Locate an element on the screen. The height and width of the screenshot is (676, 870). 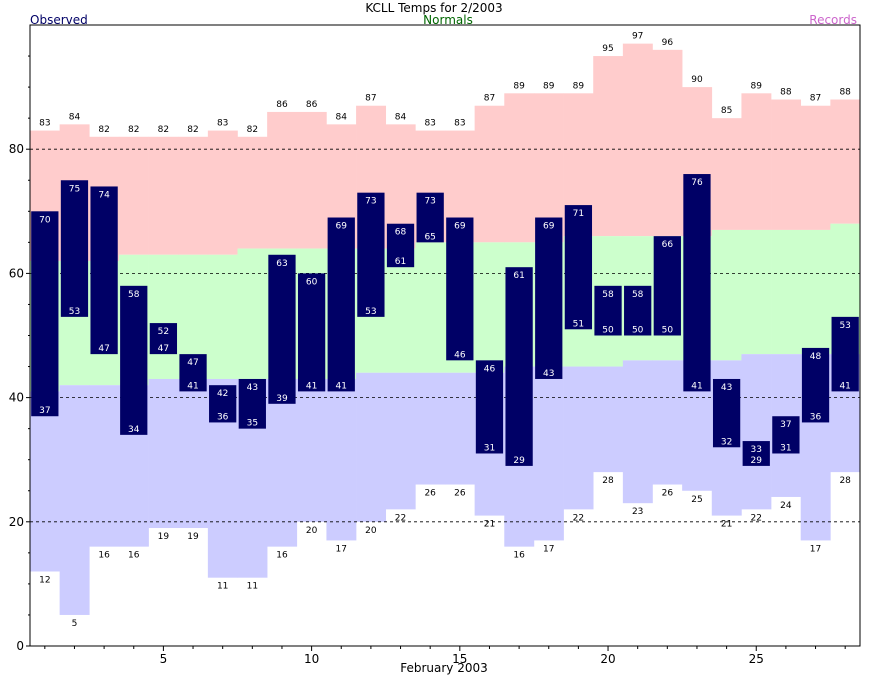
record-low-label-day-21: 23 is located at coordinates (637, 512).